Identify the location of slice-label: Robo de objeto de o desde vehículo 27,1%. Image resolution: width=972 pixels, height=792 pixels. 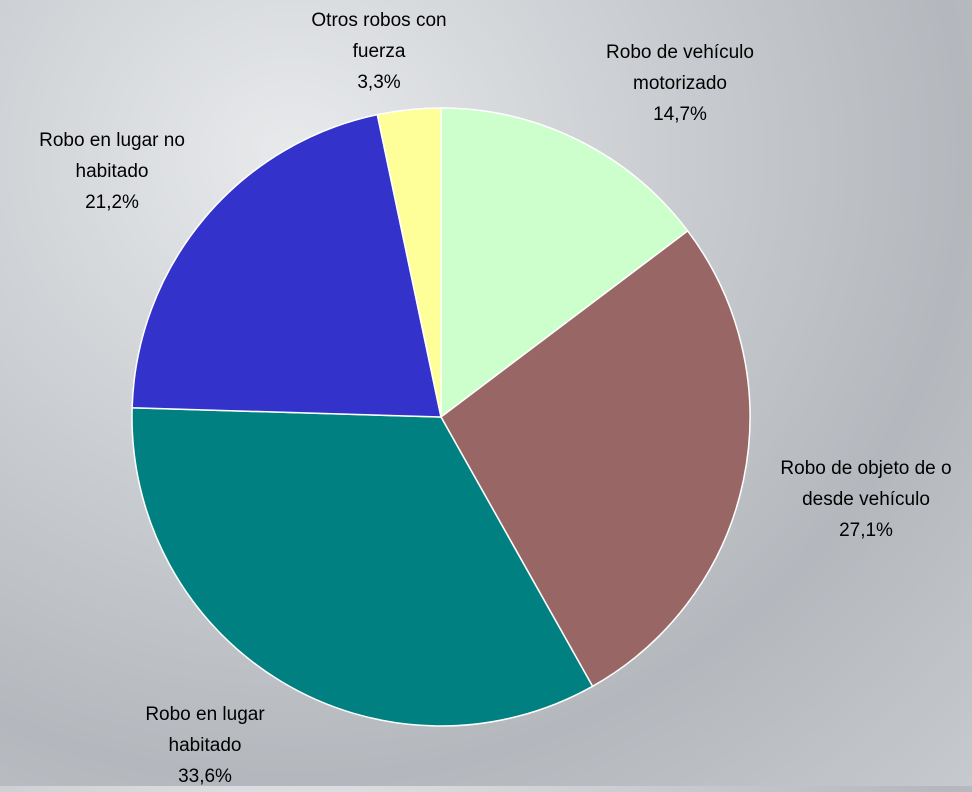
(864, 499).